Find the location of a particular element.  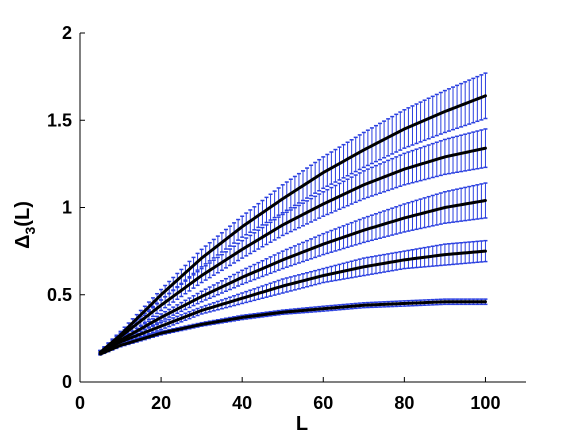

y-axis-label: Δ3(L) is located at coordinates (25, 225).